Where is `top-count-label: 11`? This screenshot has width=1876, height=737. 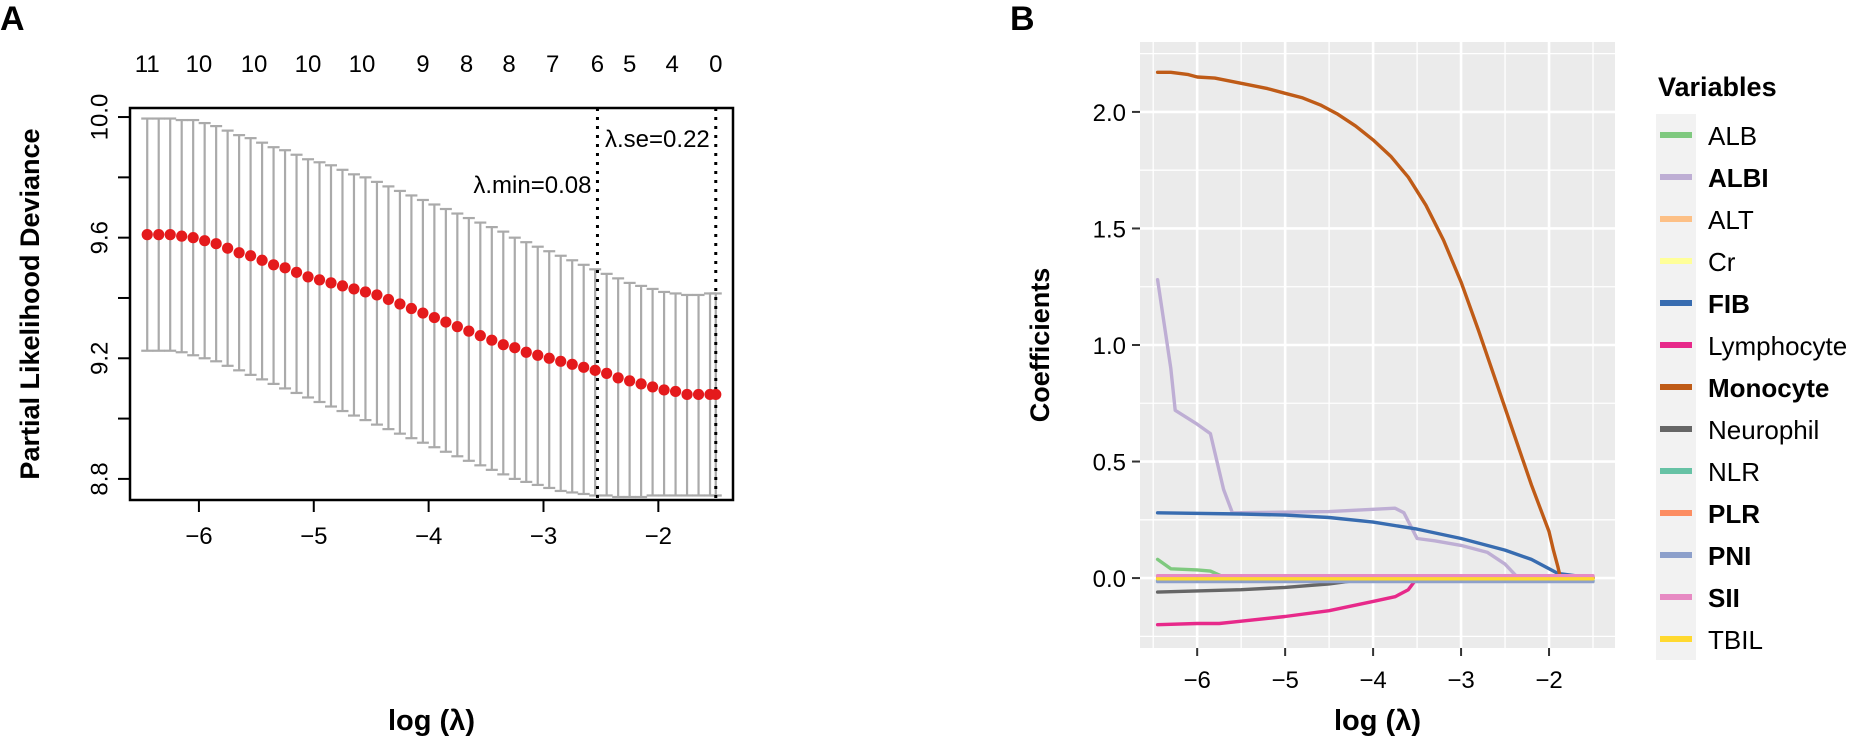
top-count-label: 11 is located at coordinates (147, 64).